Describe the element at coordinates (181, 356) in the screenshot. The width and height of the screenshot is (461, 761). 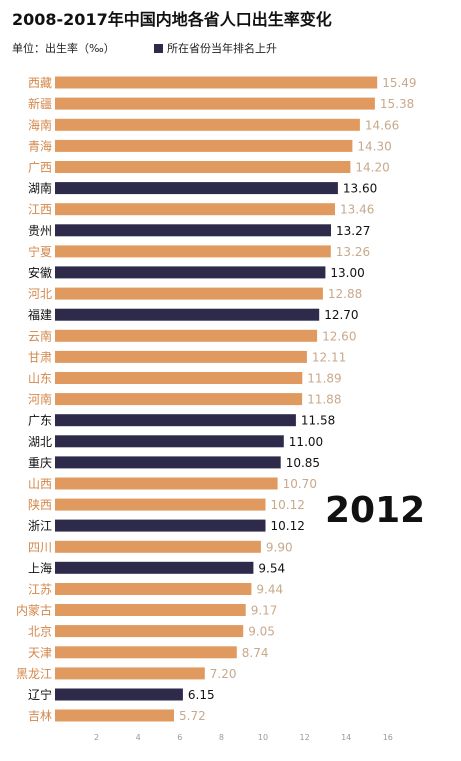
I see `bar-甘肃` at that location.